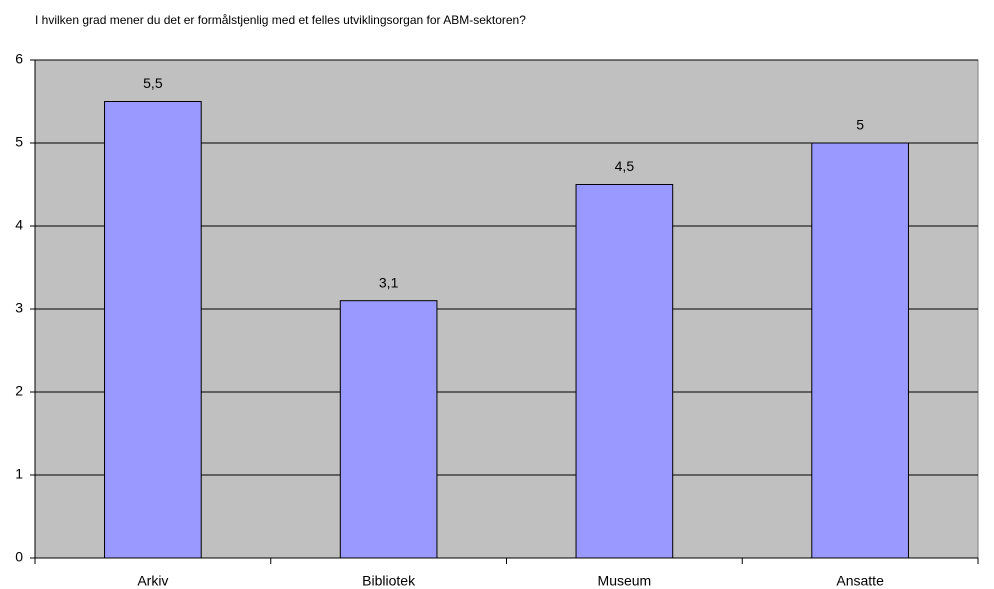 The width and height of the screenshot is (994, 589). I want to click on y-tick-label: 2, so click(19, 391).